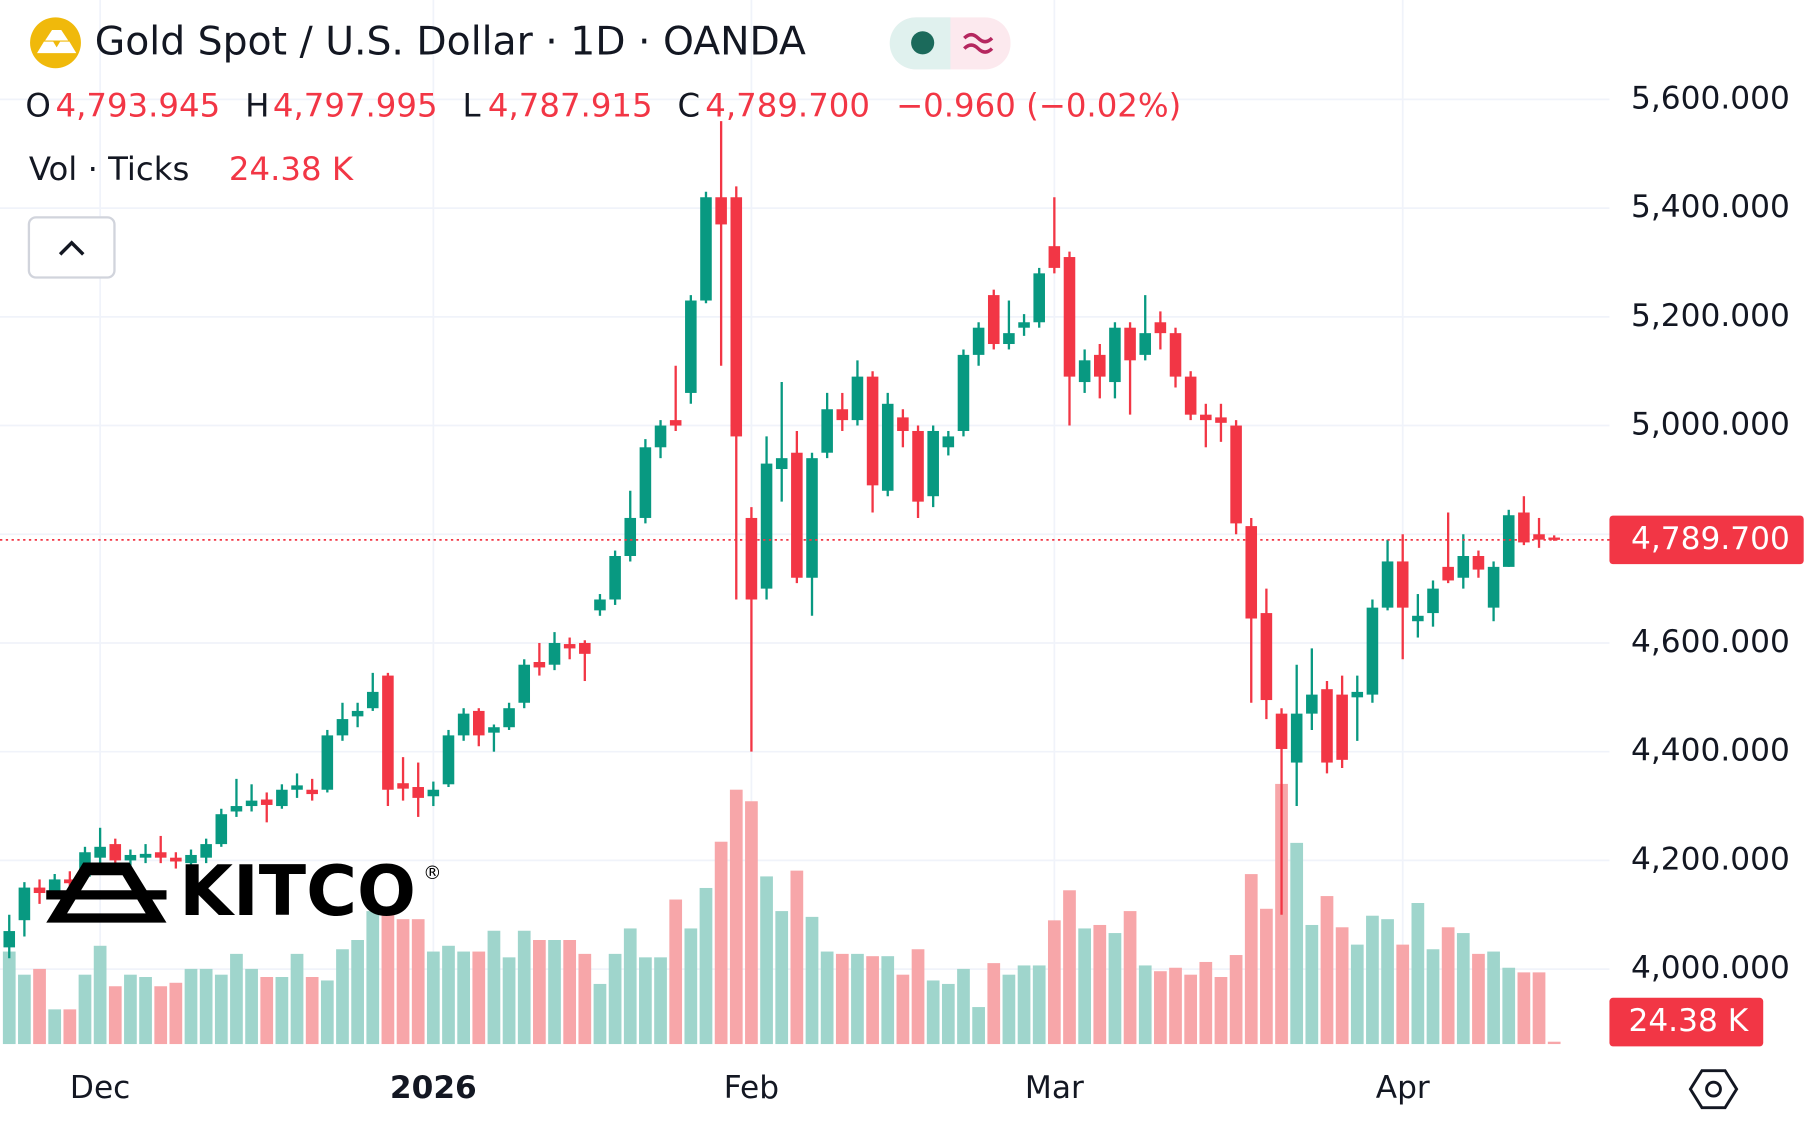 This screenshot has width=1806, height=1128. I want to click on symbol-icon, so click(55, 43).